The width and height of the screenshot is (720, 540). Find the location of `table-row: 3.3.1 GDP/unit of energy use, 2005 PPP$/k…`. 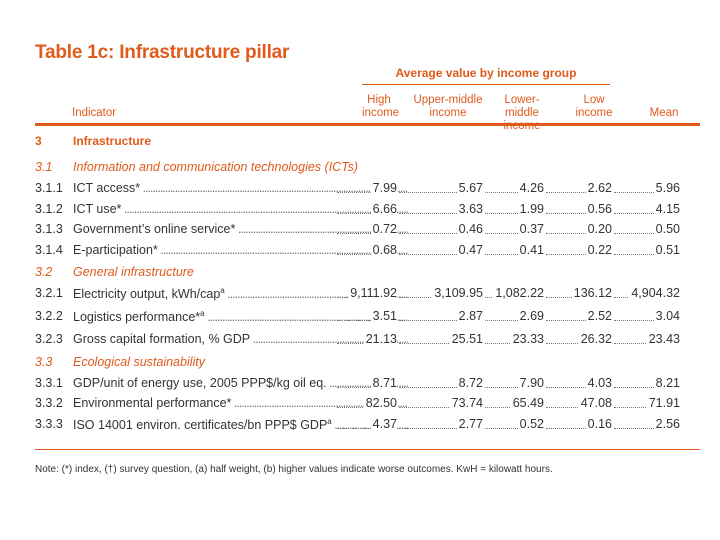

table-row: 3.3.1 GDP/unit of energy use, 2005 PPP$/k… is located at coordinates (367, 385).